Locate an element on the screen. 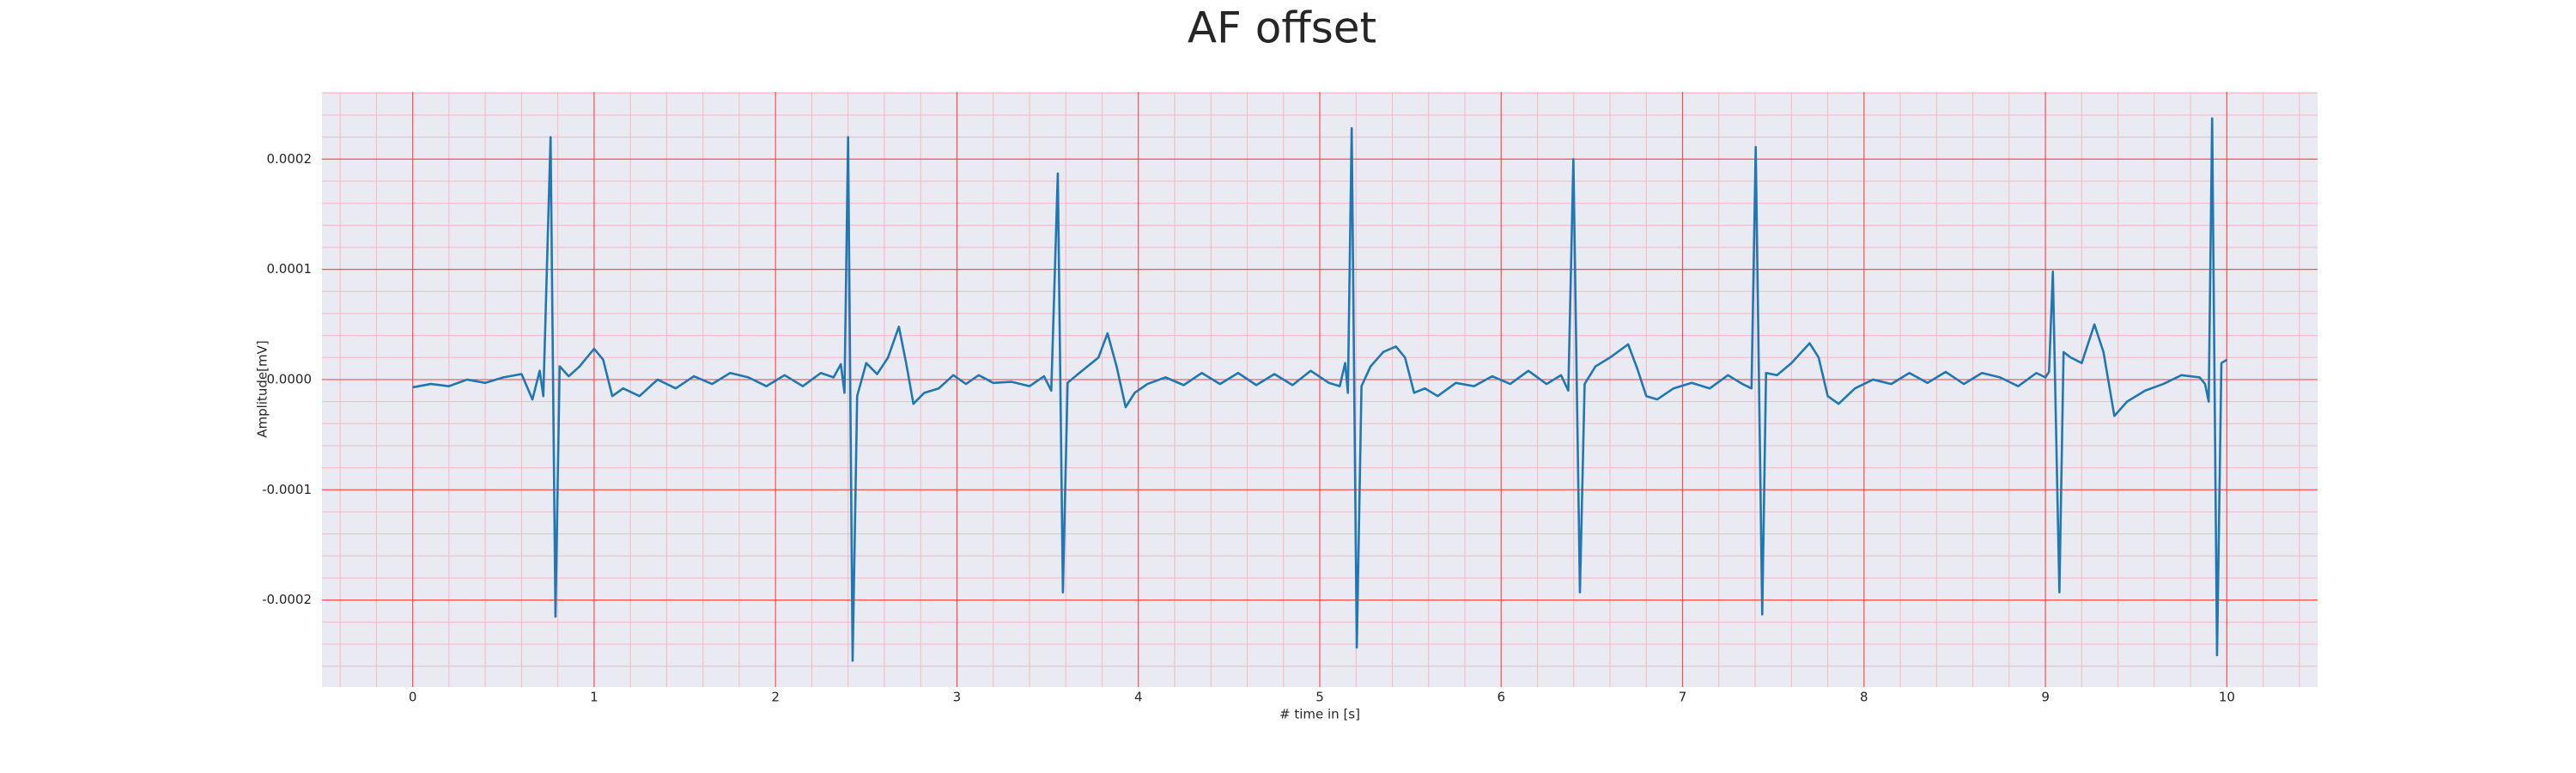  x-tick-label: 3 is located at coordinates (958, 697).